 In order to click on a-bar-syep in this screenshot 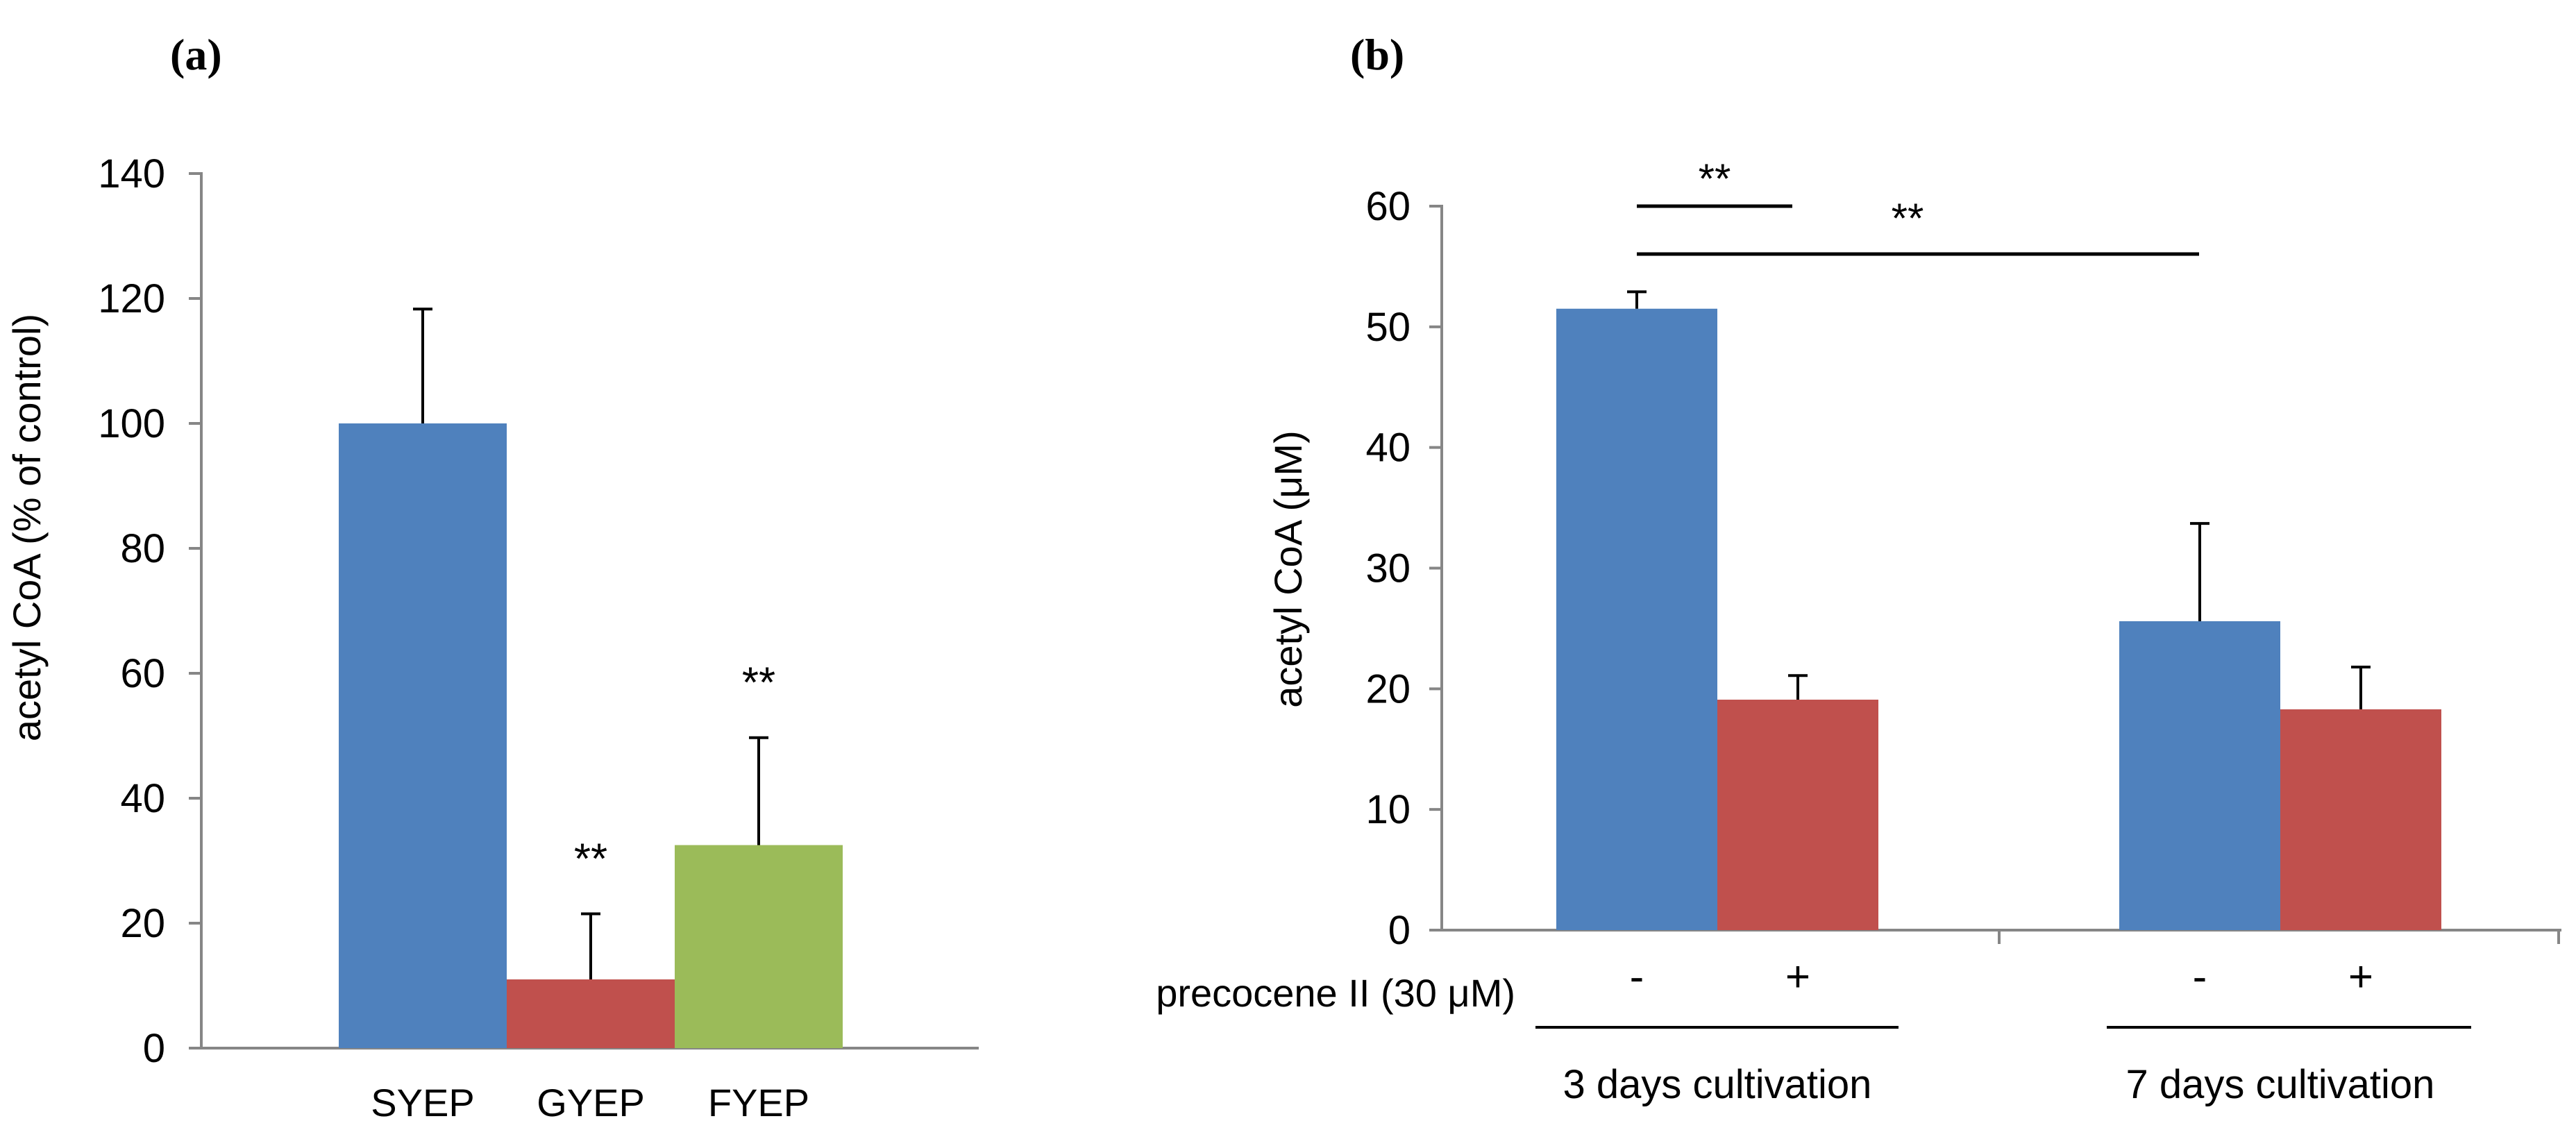, I will do `click(423, 735)`.